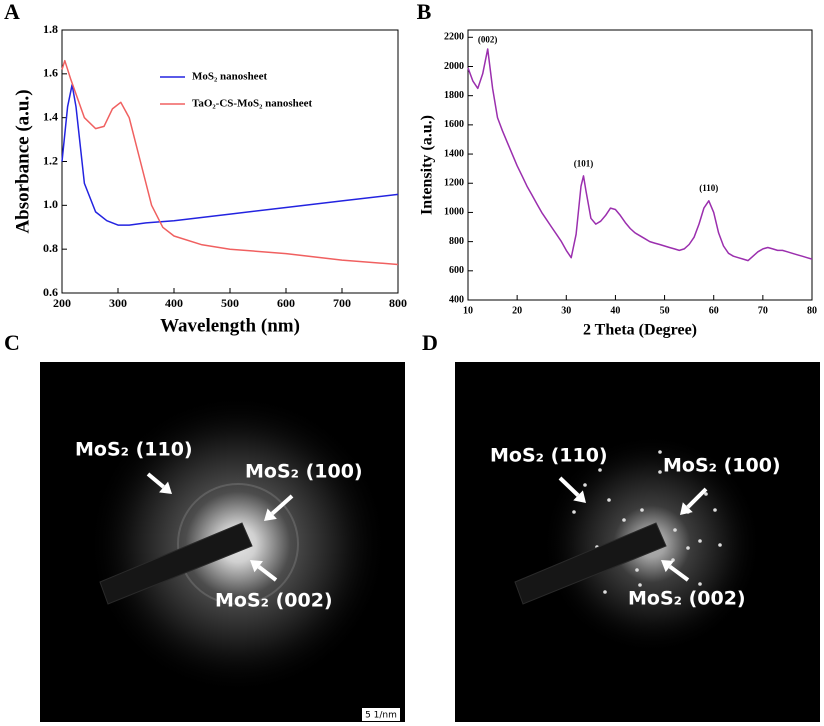 This screenshot has width=824, height=726. Describe the element at coordinates (456, 299) in the screenshot. I see `y-tick-label: 400` at that location.